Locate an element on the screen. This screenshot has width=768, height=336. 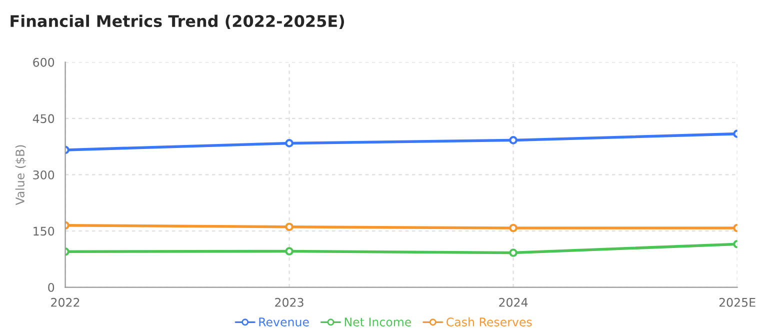
legend-label: Net Income is located at coordinates (378, 322).